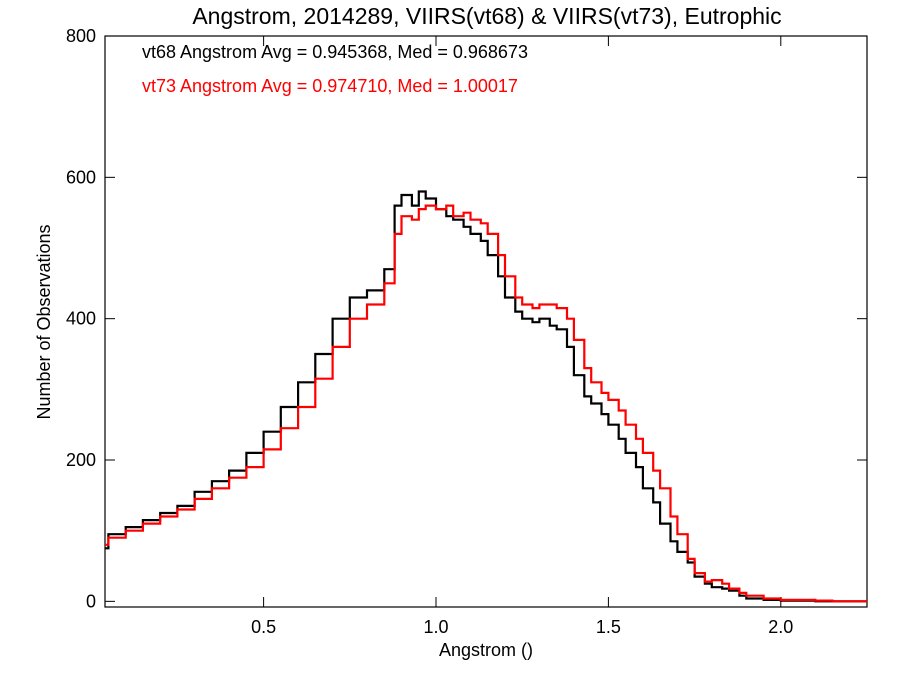  I want to click on y-tick-label: 600, so click(81, 177).